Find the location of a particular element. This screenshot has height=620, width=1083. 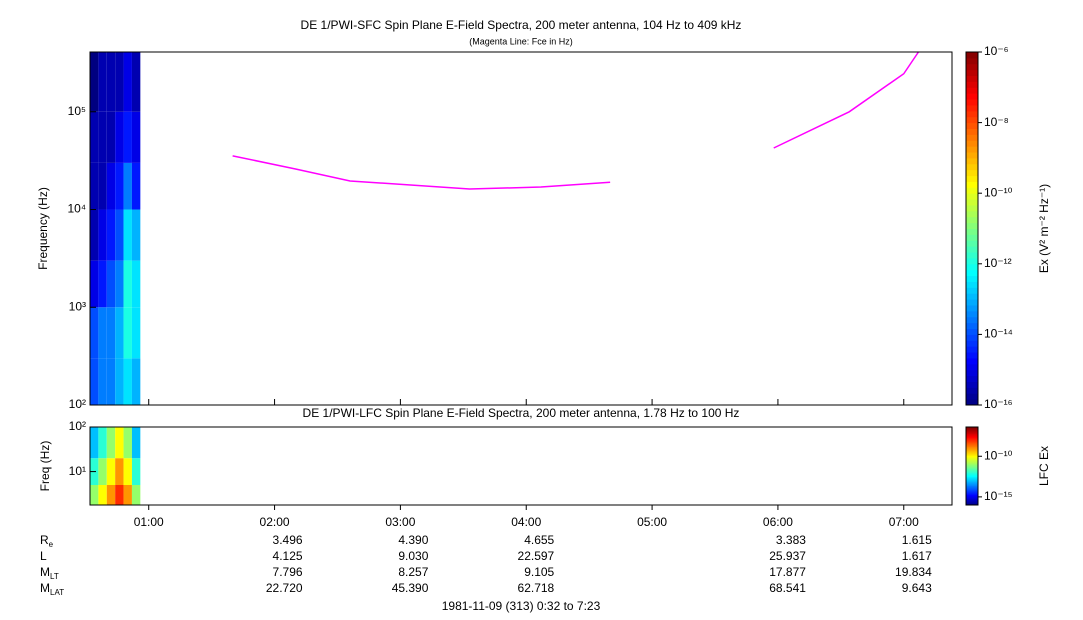

ephemeris-label: MLAT is located at coordinates (52, 589).